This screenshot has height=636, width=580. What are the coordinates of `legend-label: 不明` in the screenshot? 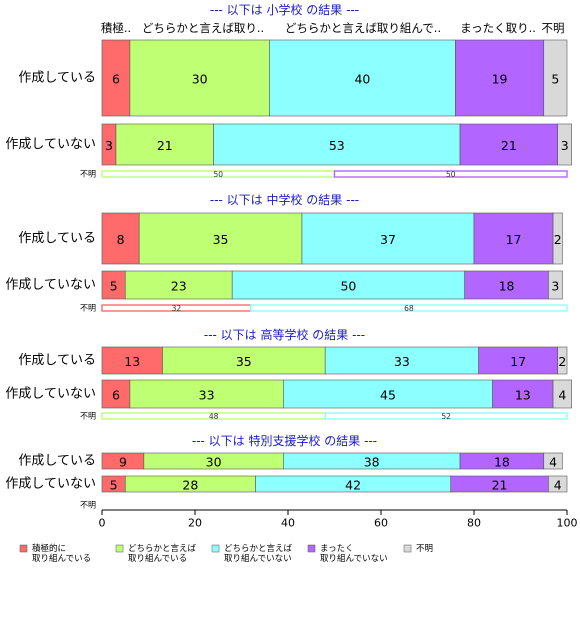 It's located at (424, 549).